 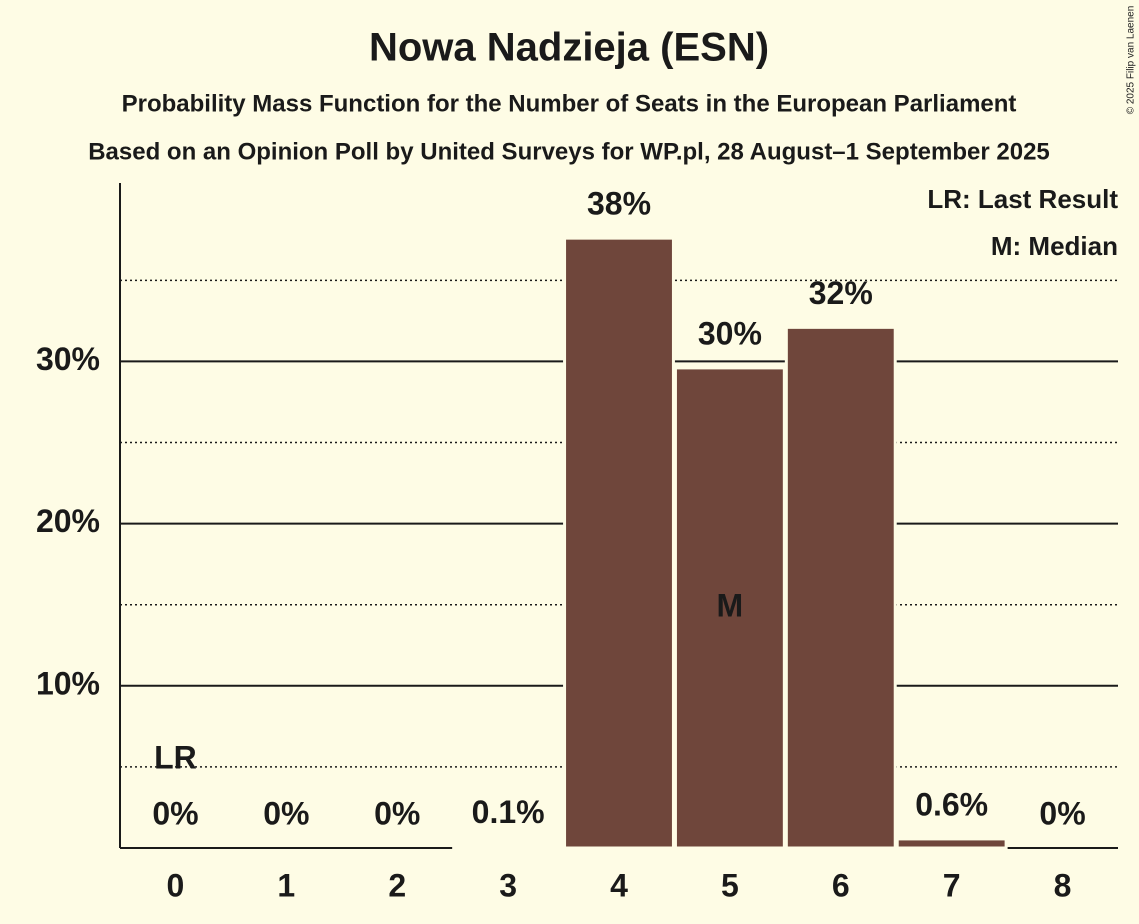 I want to click on x-tick-label: 6, so click(x=841, y=885).